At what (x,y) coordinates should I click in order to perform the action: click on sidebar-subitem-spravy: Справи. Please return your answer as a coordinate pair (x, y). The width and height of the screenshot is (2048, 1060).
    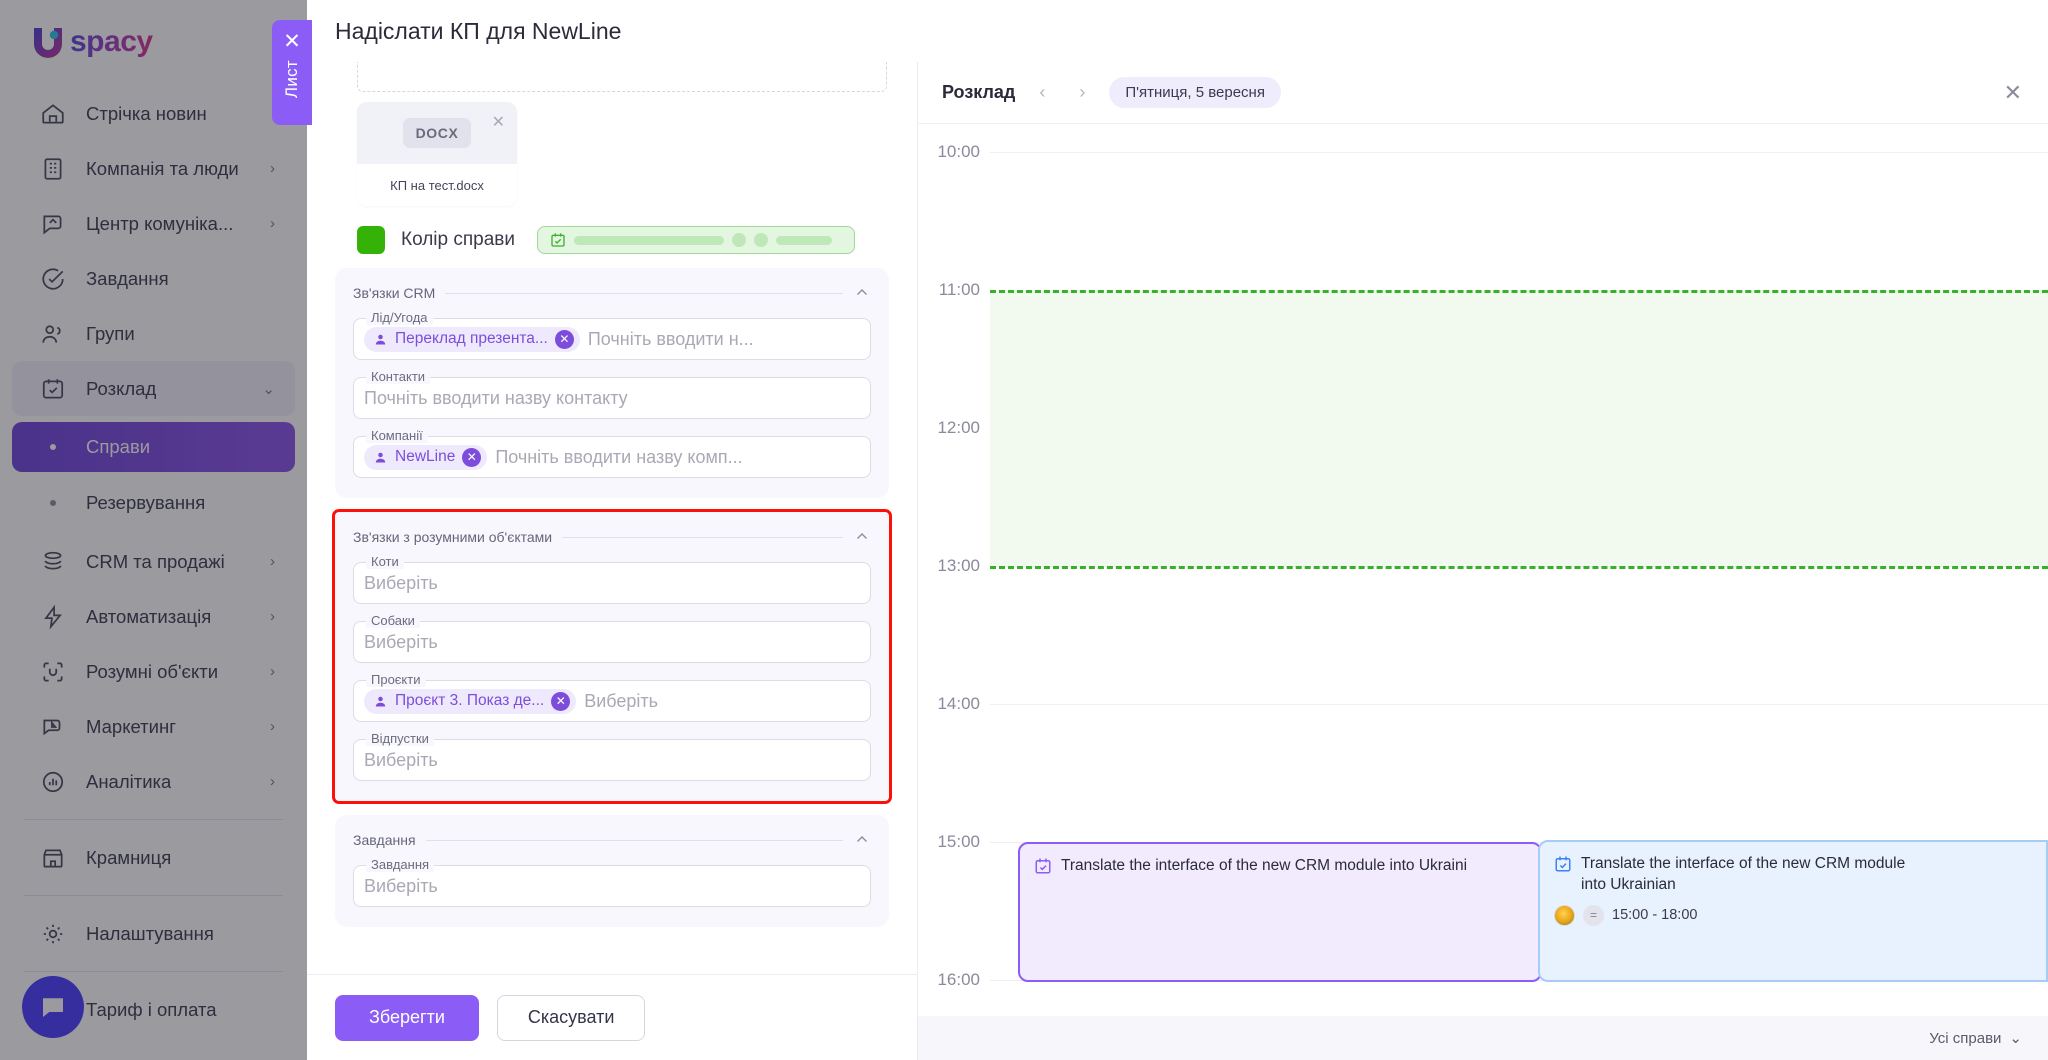
    Looking at the image, I should click on (153, 447).